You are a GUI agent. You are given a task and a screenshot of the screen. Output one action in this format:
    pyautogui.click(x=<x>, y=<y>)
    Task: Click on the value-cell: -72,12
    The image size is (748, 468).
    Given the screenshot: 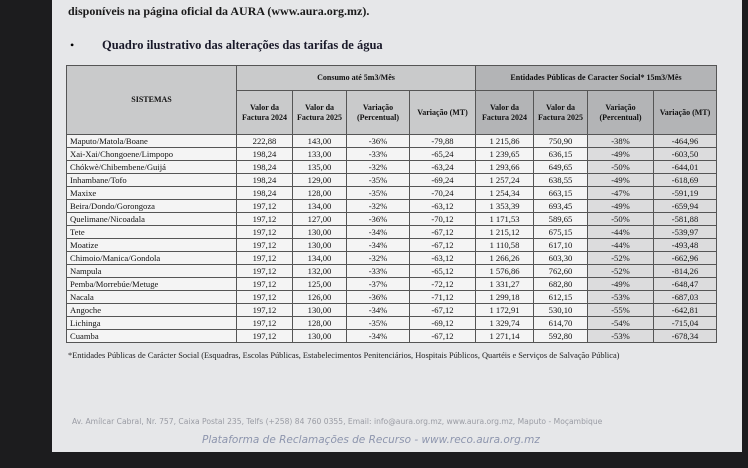 What is the action you would take?
    pyautogui.click(x=442, y=284)
    